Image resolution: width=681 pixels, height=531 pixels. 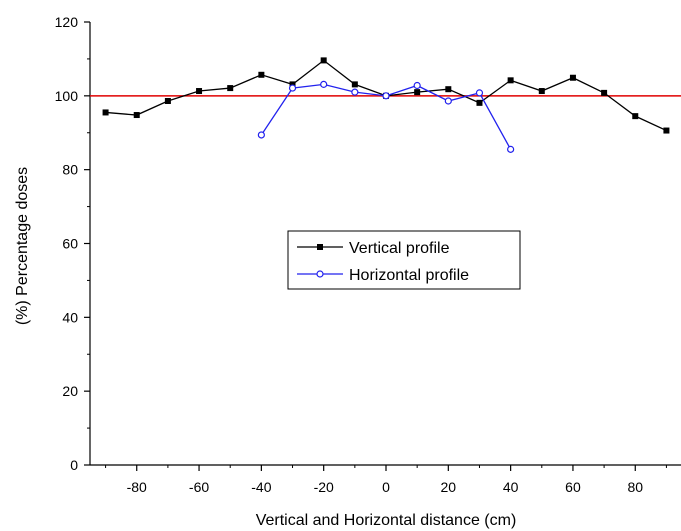 What do you see at coordinates (22, 246) in the screenshot?
I see `y-axis-title: (%) Percentage doses` at bounding box center [22, 246].